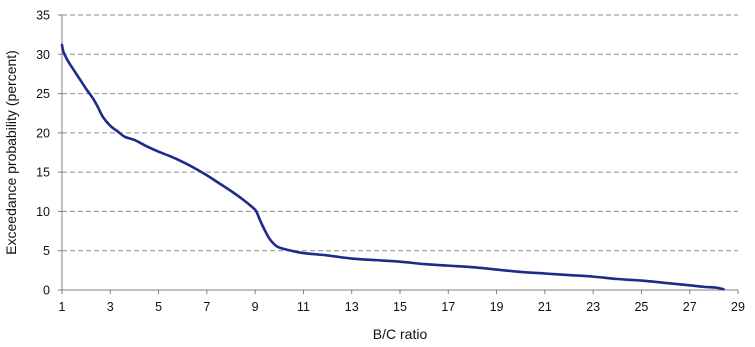 The width and height of the screenshot is (755, 347). What do you see at coordinates (43, 16) in the screenshot?
I see `y-tick-label-35: 35` at bounding box center [43, 16].